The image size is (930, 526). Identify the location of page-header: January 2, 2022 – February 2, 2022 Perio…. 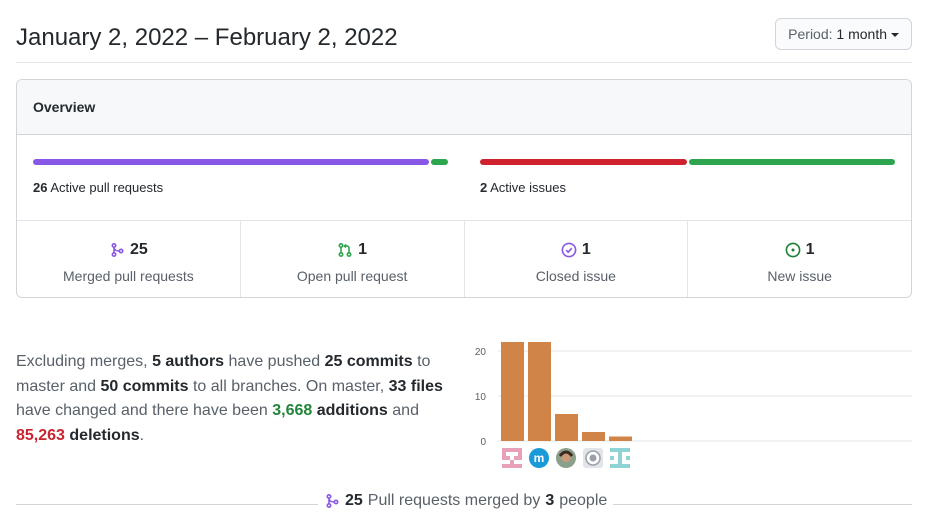
(464, 40).